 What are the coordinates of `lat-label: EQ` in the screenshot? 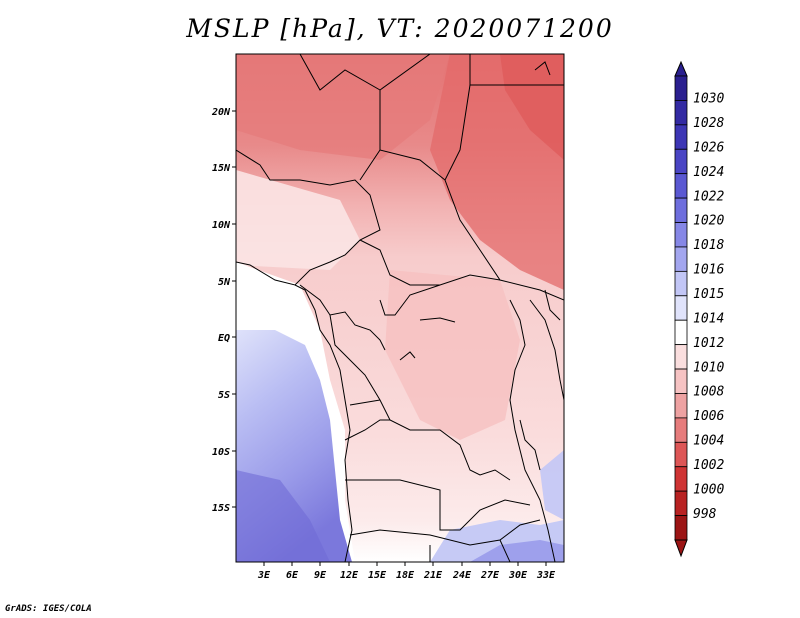 It's located at (224, 338).